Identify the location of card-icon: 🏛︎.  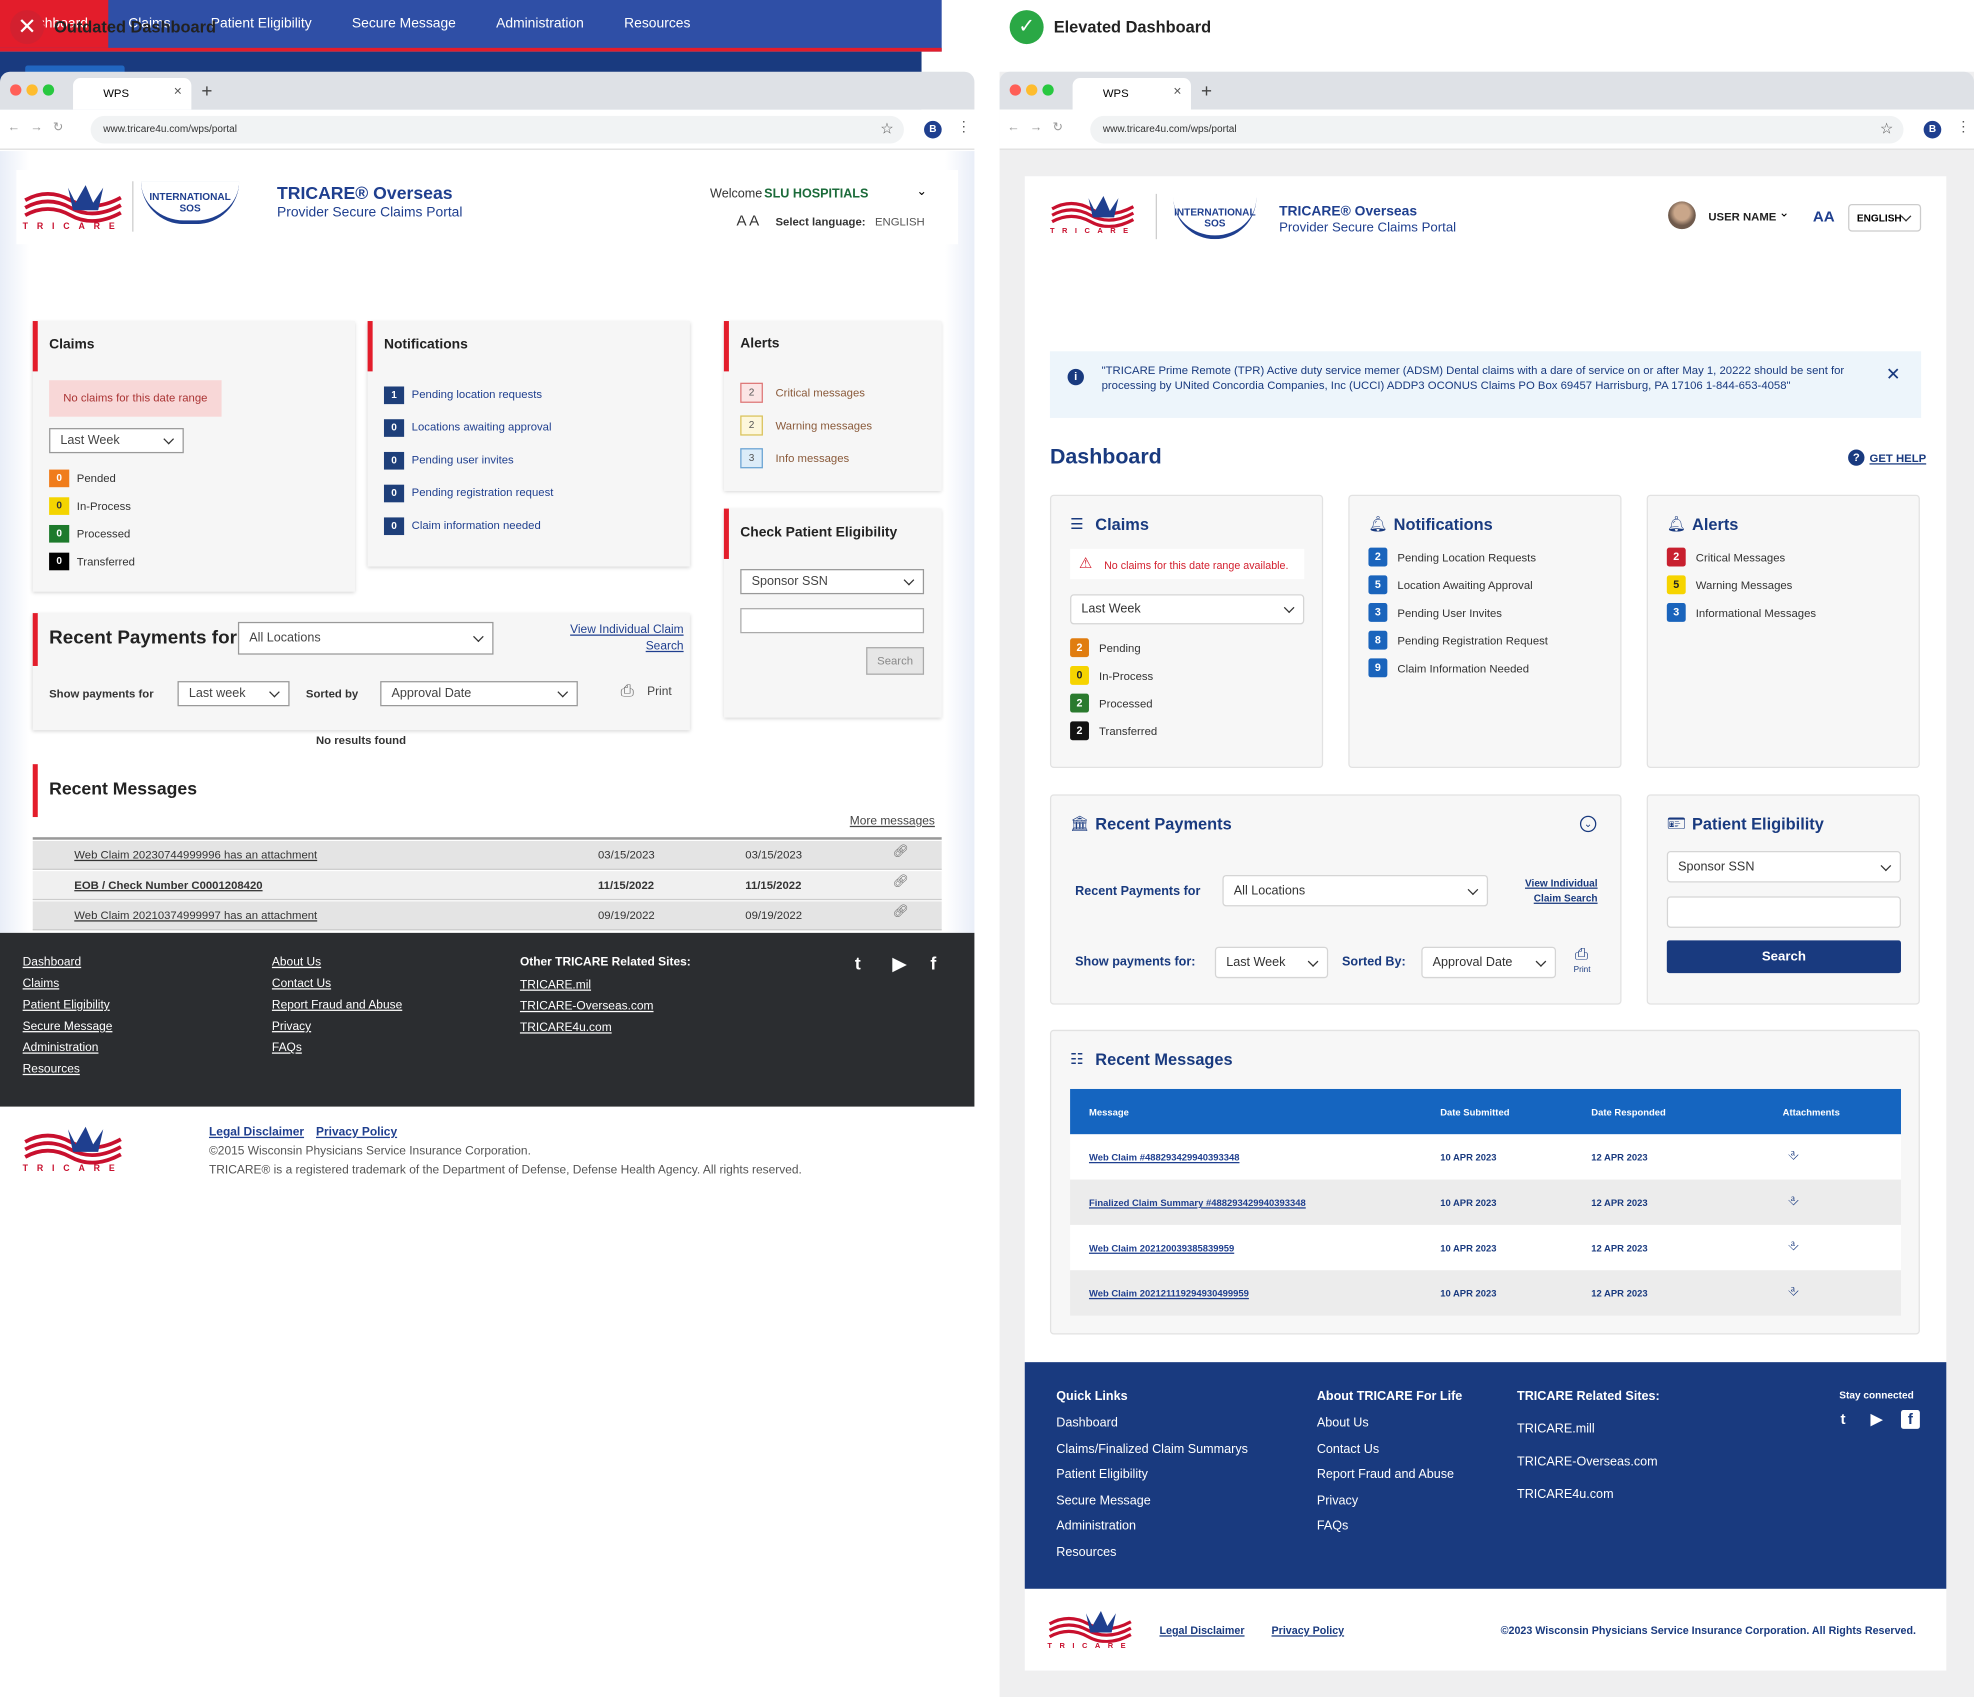
(1080, 823).